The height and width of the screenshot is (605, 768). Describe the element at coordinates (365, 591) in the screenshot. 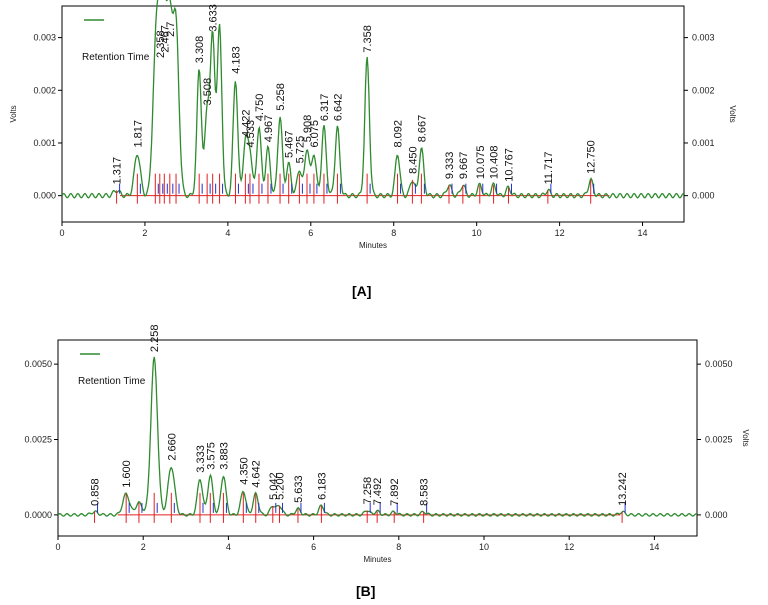

I see `panel-label-b: [B]` at that location.